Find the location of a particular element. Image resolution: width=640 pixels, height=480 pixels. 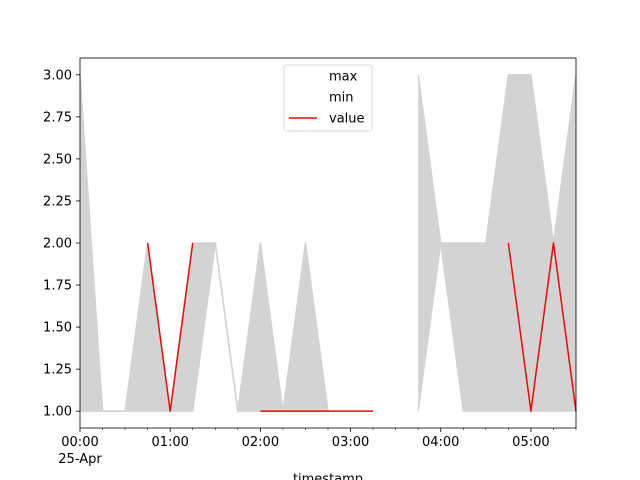

y-axis: 1.00 1.25 1.50 1.75 2.00 2.25 2.50 2.75 3.00 is located at coordinates (61, 244).